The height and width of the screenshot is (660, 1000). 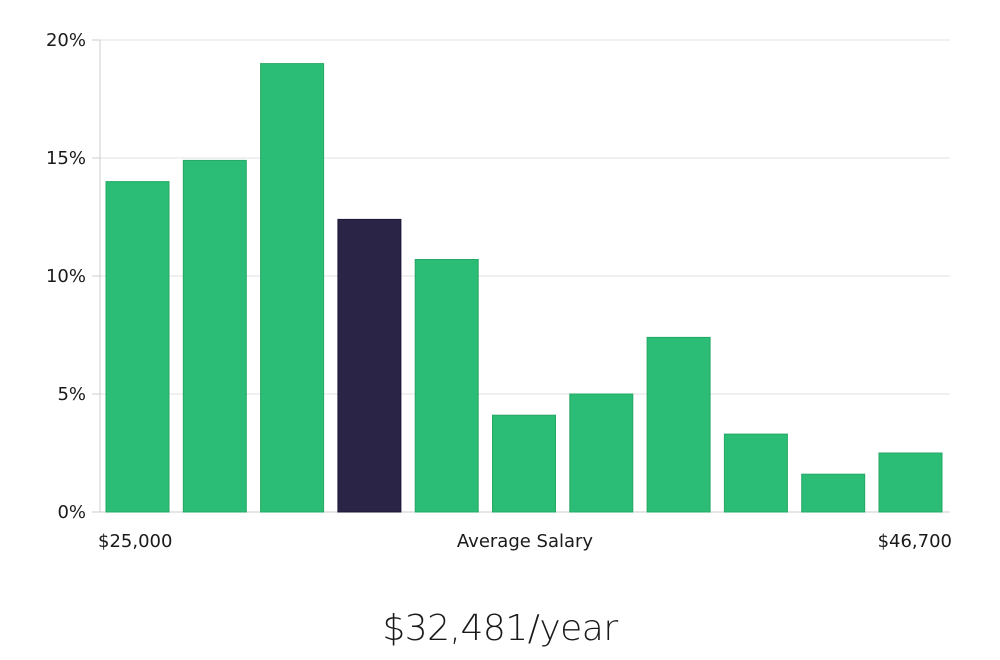 I want to click on y-tick-label: 5%, so click(x=71, y=394).